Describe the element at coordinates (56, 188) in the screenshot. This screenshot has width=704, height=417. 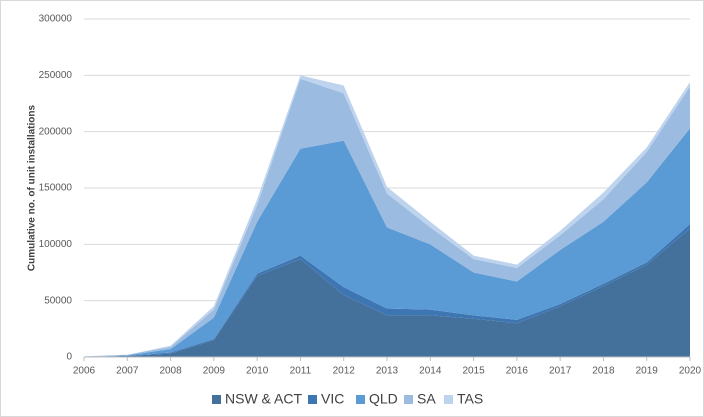
I see `y-tick-label: 150000` at that location.